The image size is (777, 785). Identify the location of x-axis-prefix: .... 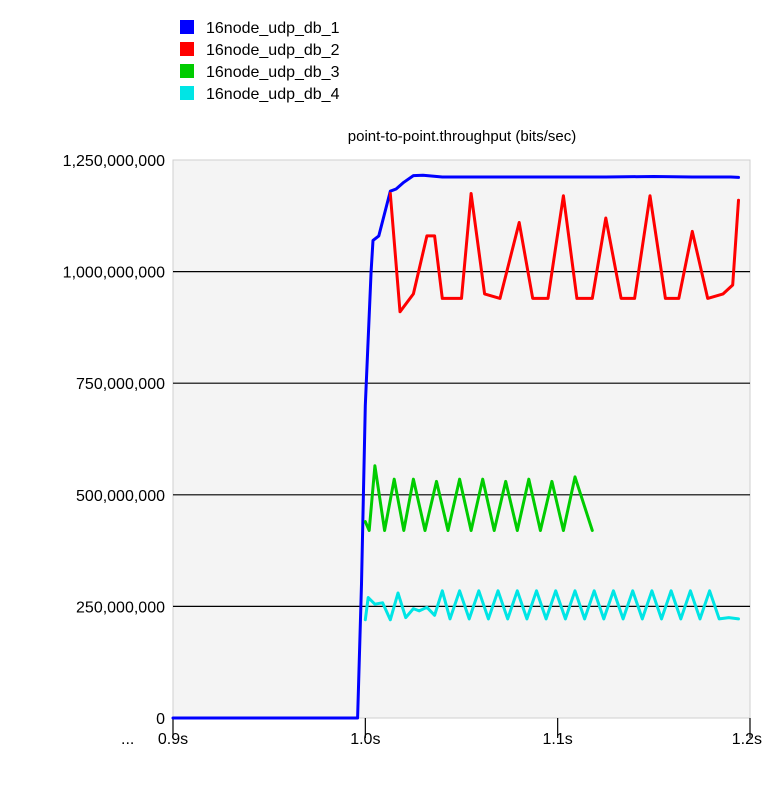
(127, 739).